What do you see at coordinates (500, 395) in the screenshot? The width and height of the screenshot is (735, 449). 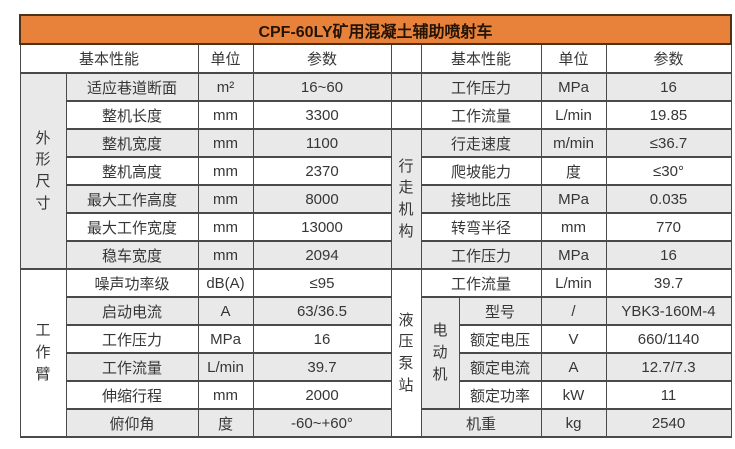 I see `spec-name-cell: 额定功率` at bounding box center [500, 395].